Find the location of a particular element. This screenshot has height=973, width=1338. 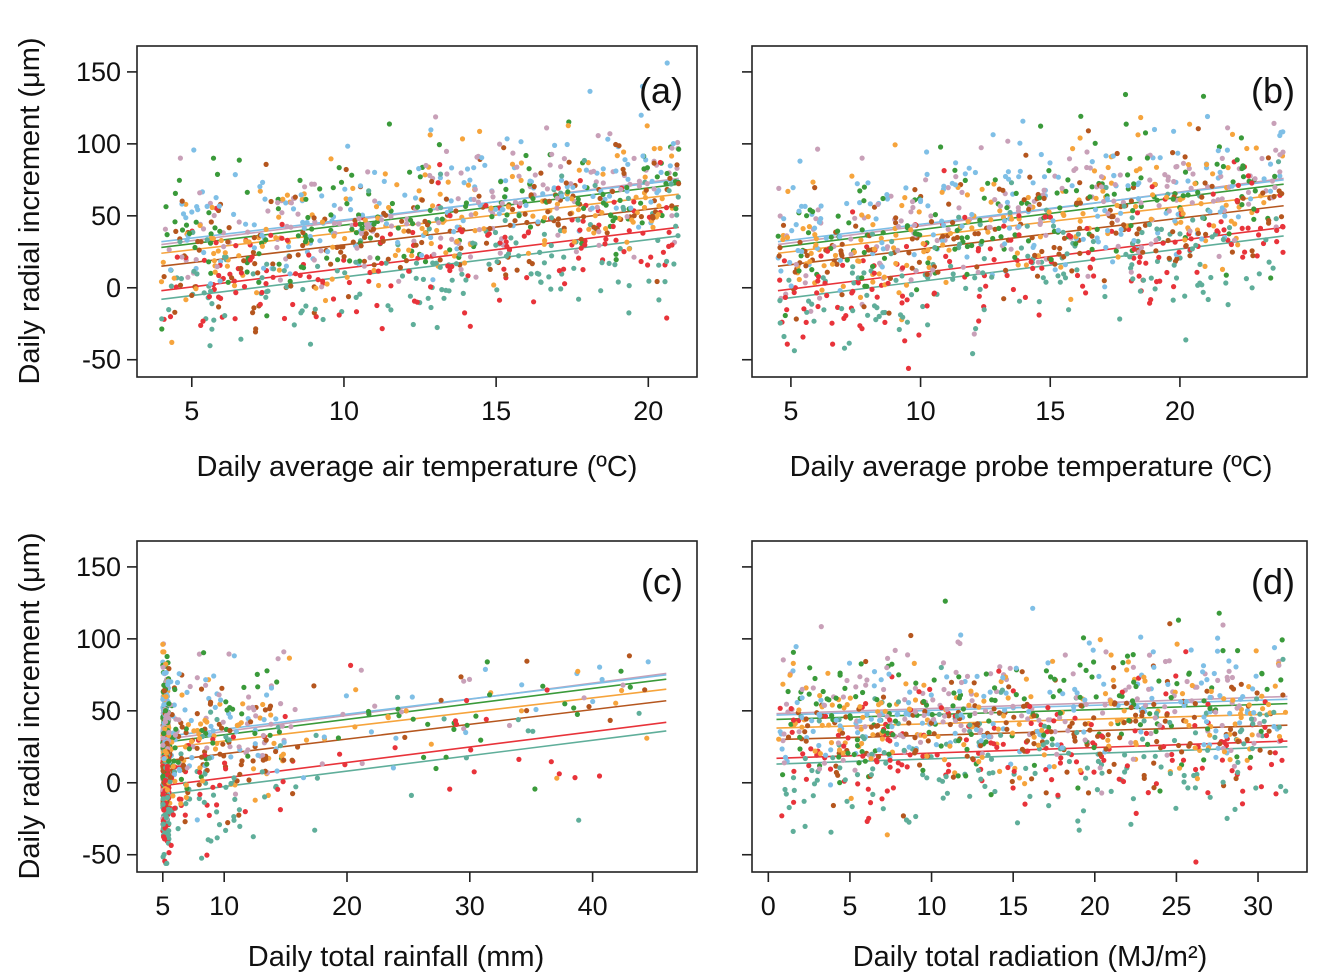

x-tick-label-a-0: 5 is located at coordinates (191, 411).